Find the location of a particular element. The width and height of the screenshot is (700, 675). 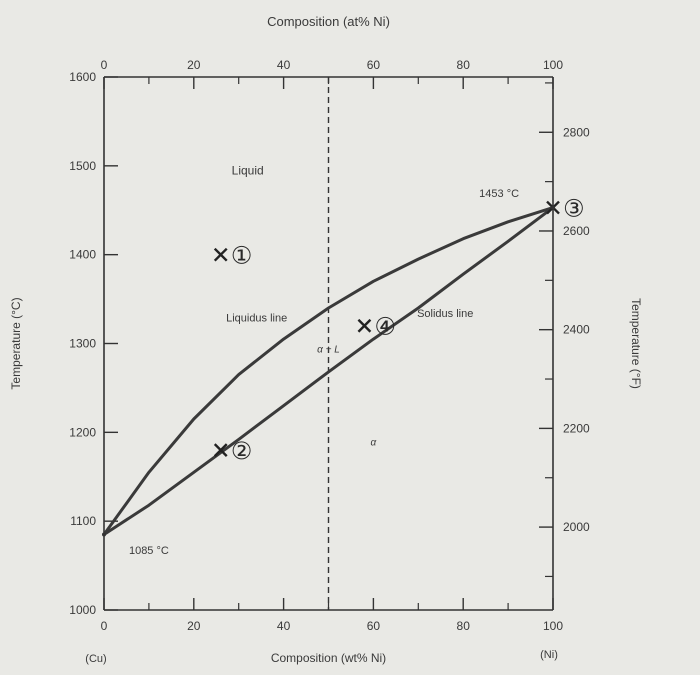

annotation-liquidus-line: Liquidus line is located at coordinates (256, 318).